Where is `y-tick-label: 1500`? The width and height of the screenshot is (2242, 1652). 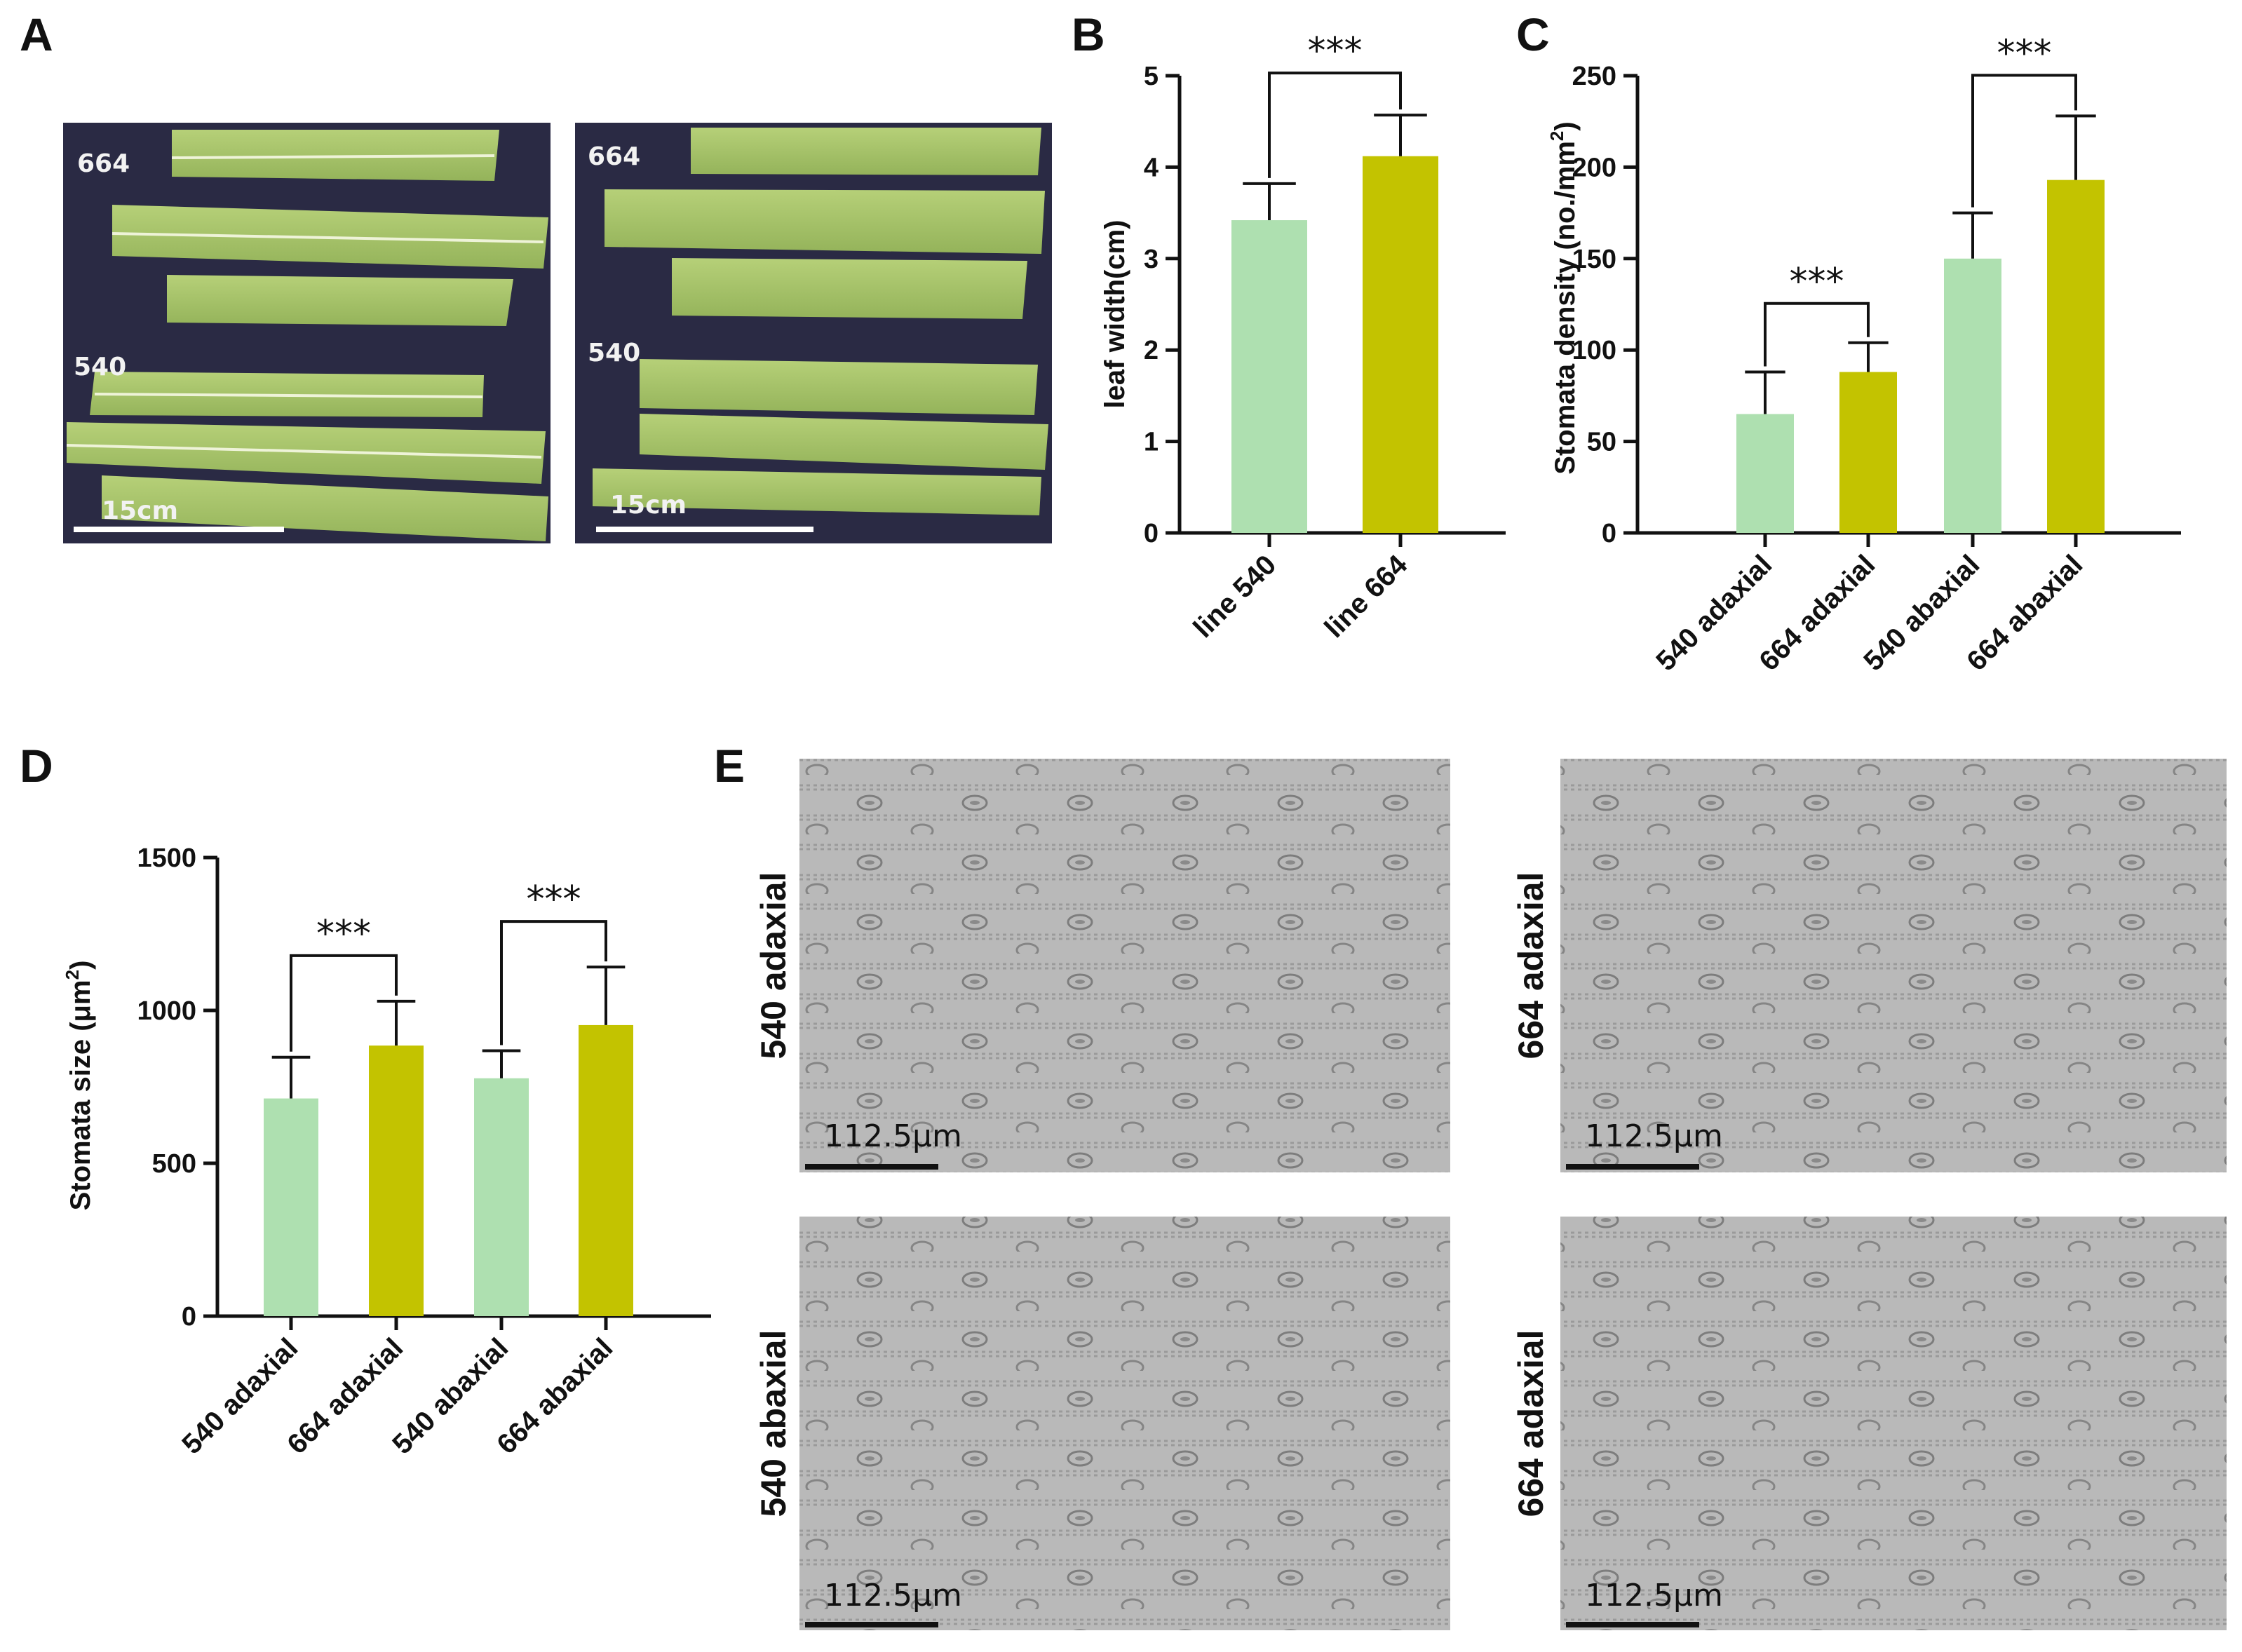
y-tick-label: 1500 is located at coordinates (166, 858).